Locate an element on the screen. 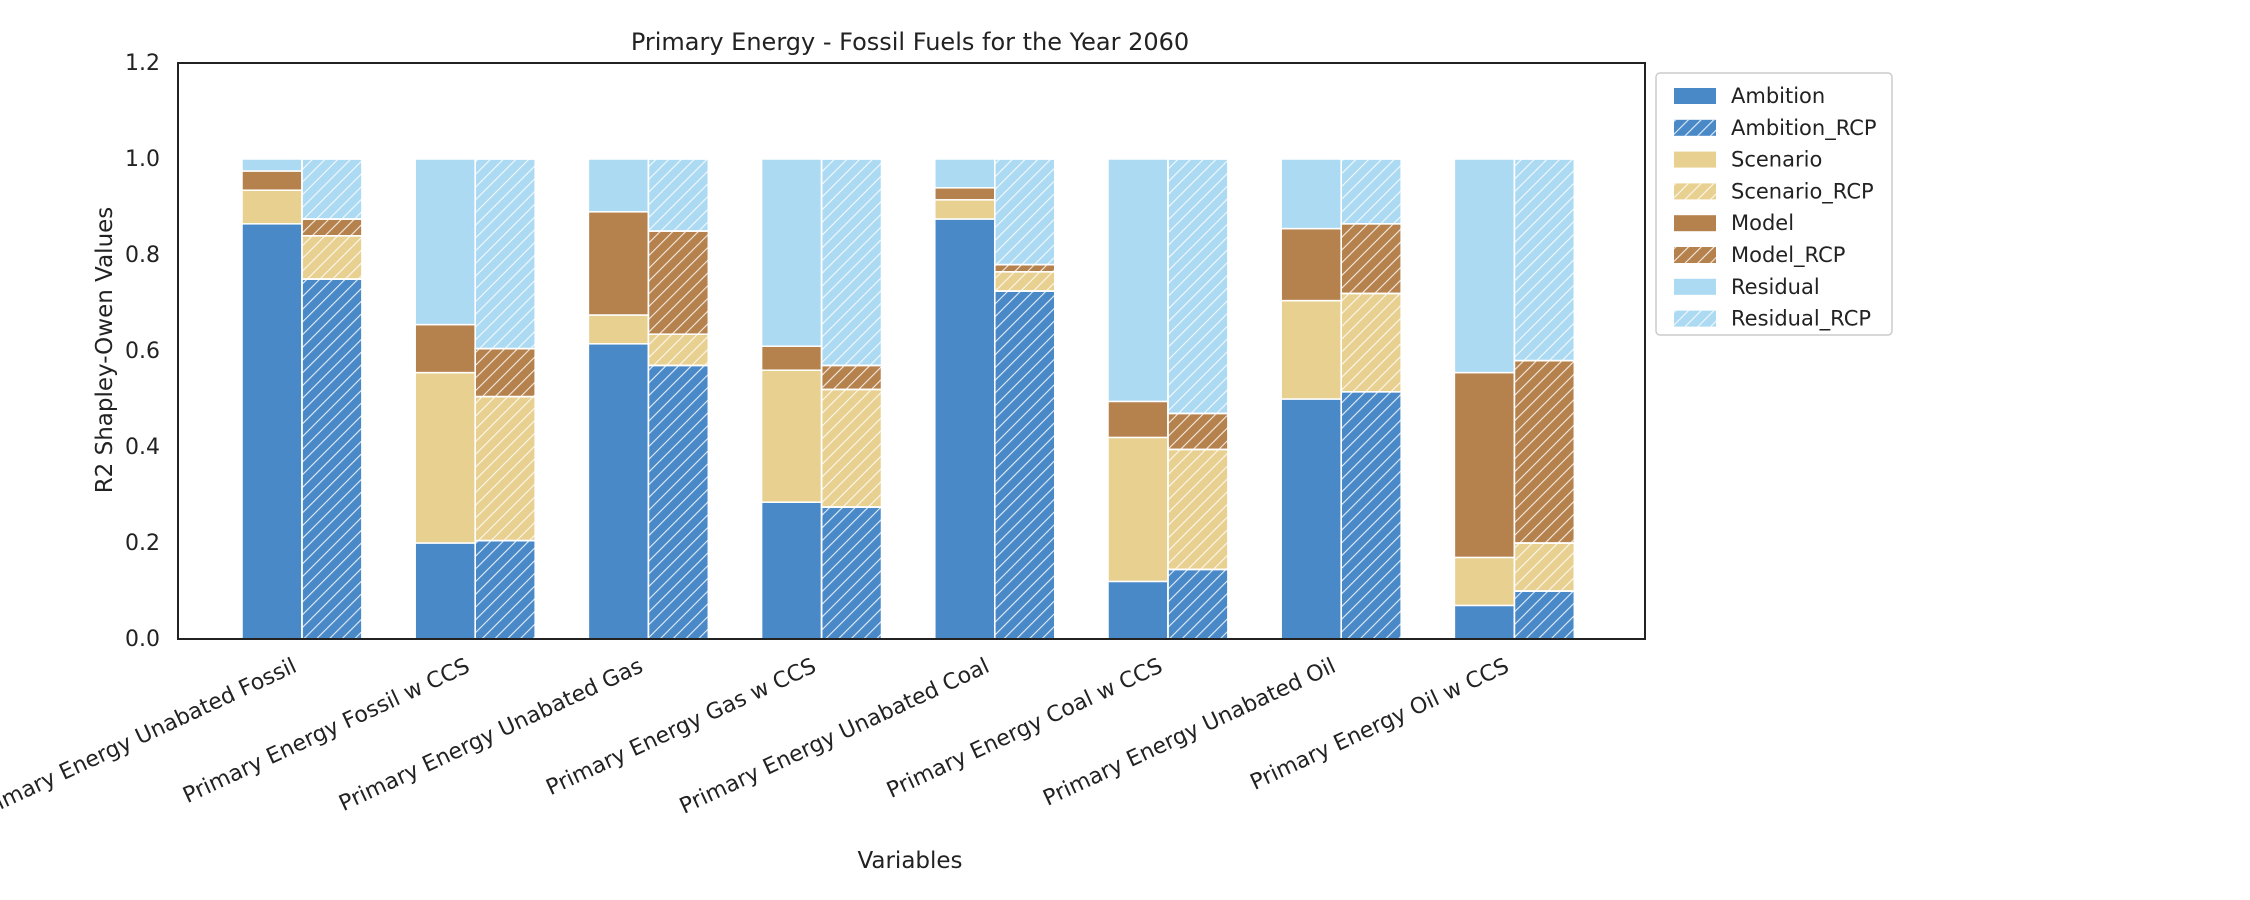  legend-swatch-model is located at coordinates (1695, 223).